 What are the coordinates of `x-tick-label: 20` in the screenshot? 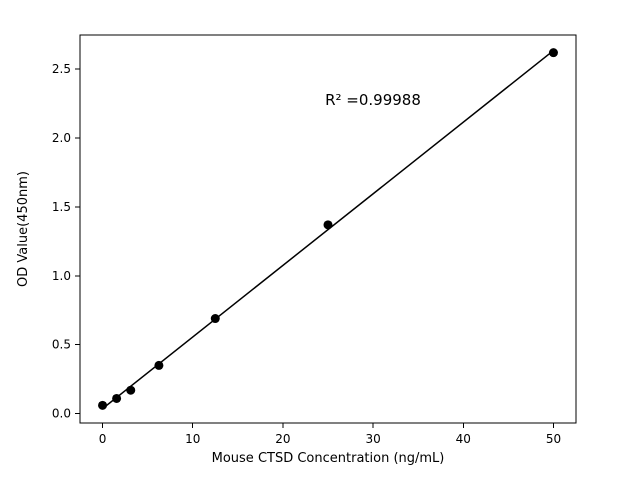 It's located at (282, 439).